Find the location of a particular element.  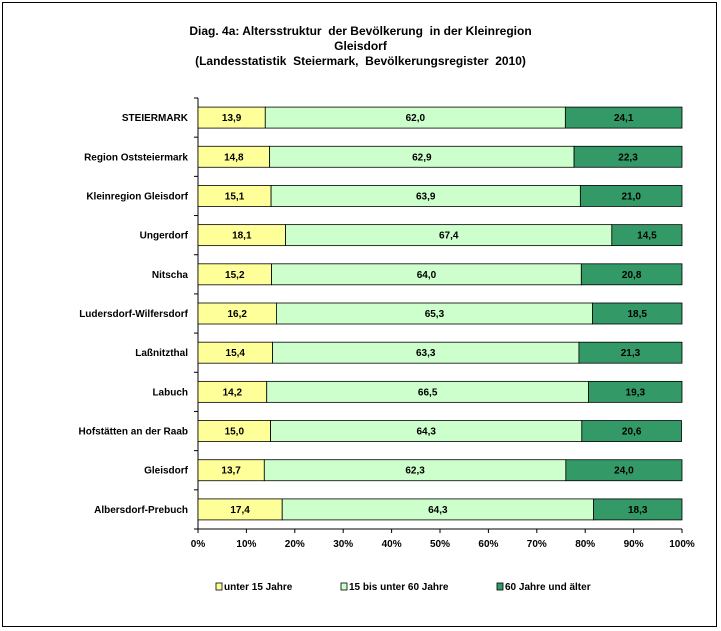

bar-value-label: 67,4 is located at coordinates (449, 236).